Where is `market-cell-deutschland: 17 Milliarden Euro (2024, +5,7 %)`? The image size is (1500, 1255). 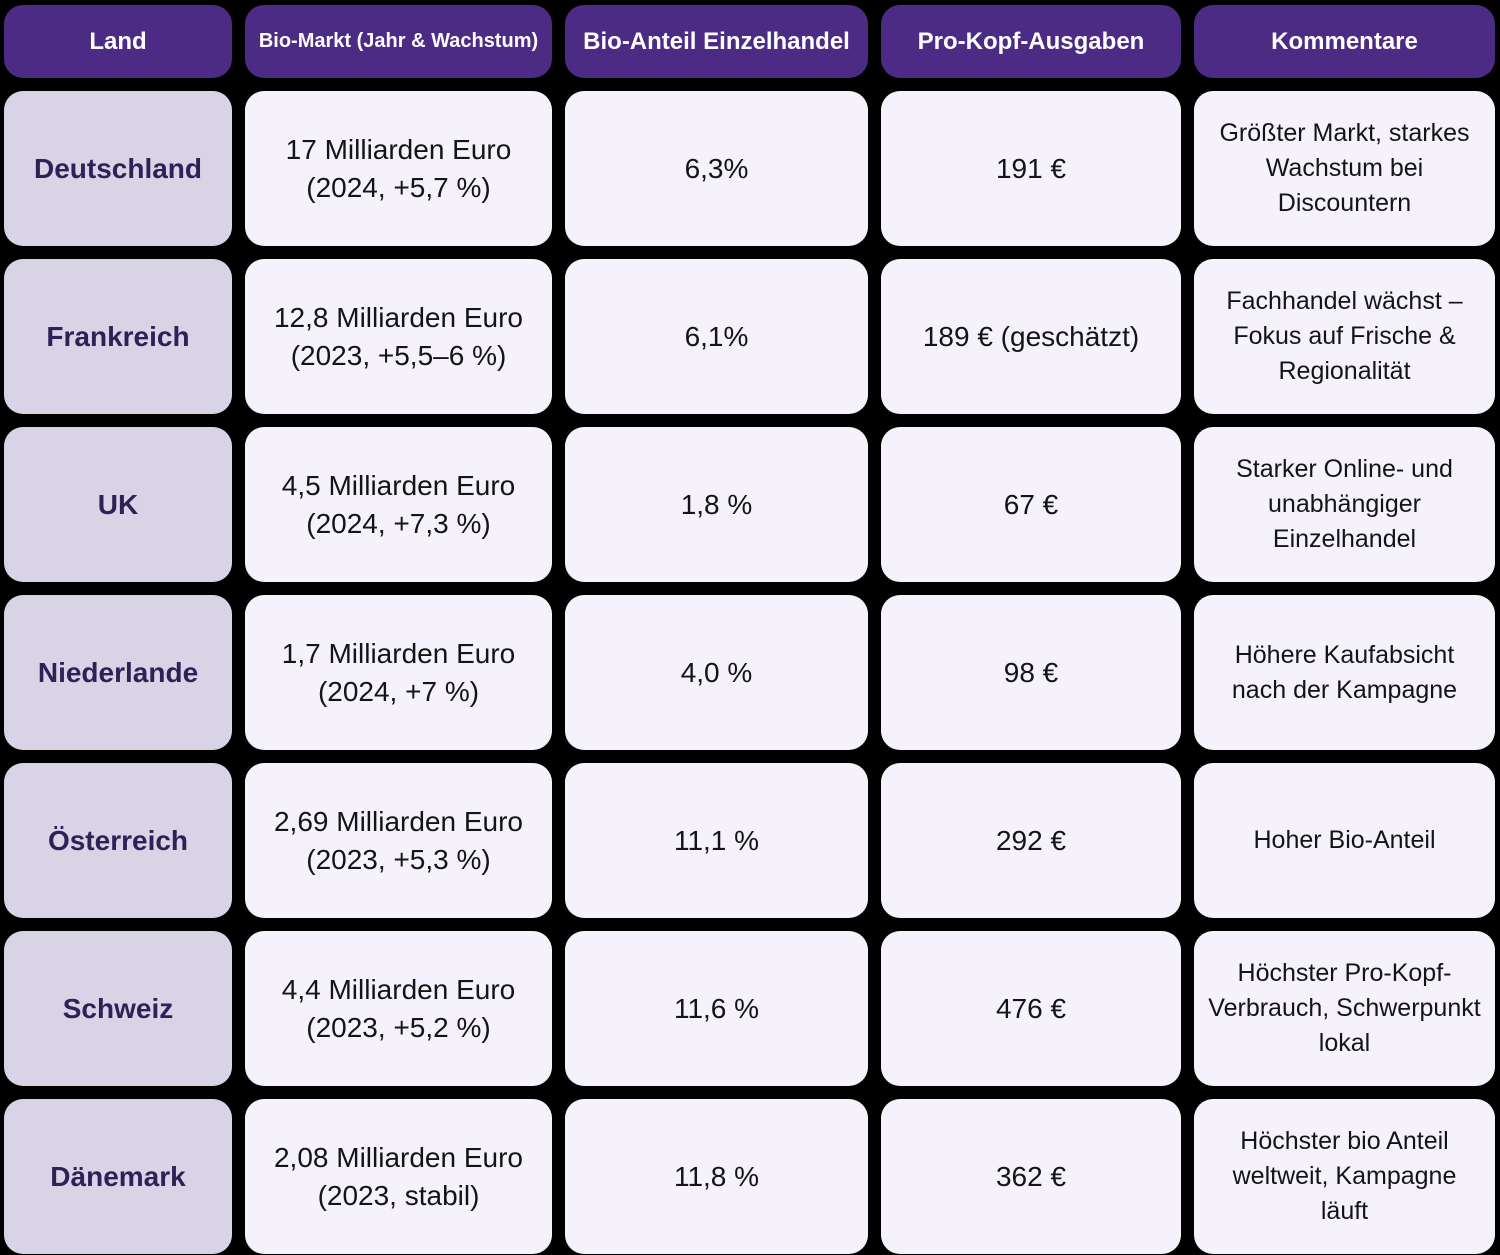
market-cell-deutschland: 17 Milliarden Euro (2024, +5,7 %) is located at coordinates (398, 168).